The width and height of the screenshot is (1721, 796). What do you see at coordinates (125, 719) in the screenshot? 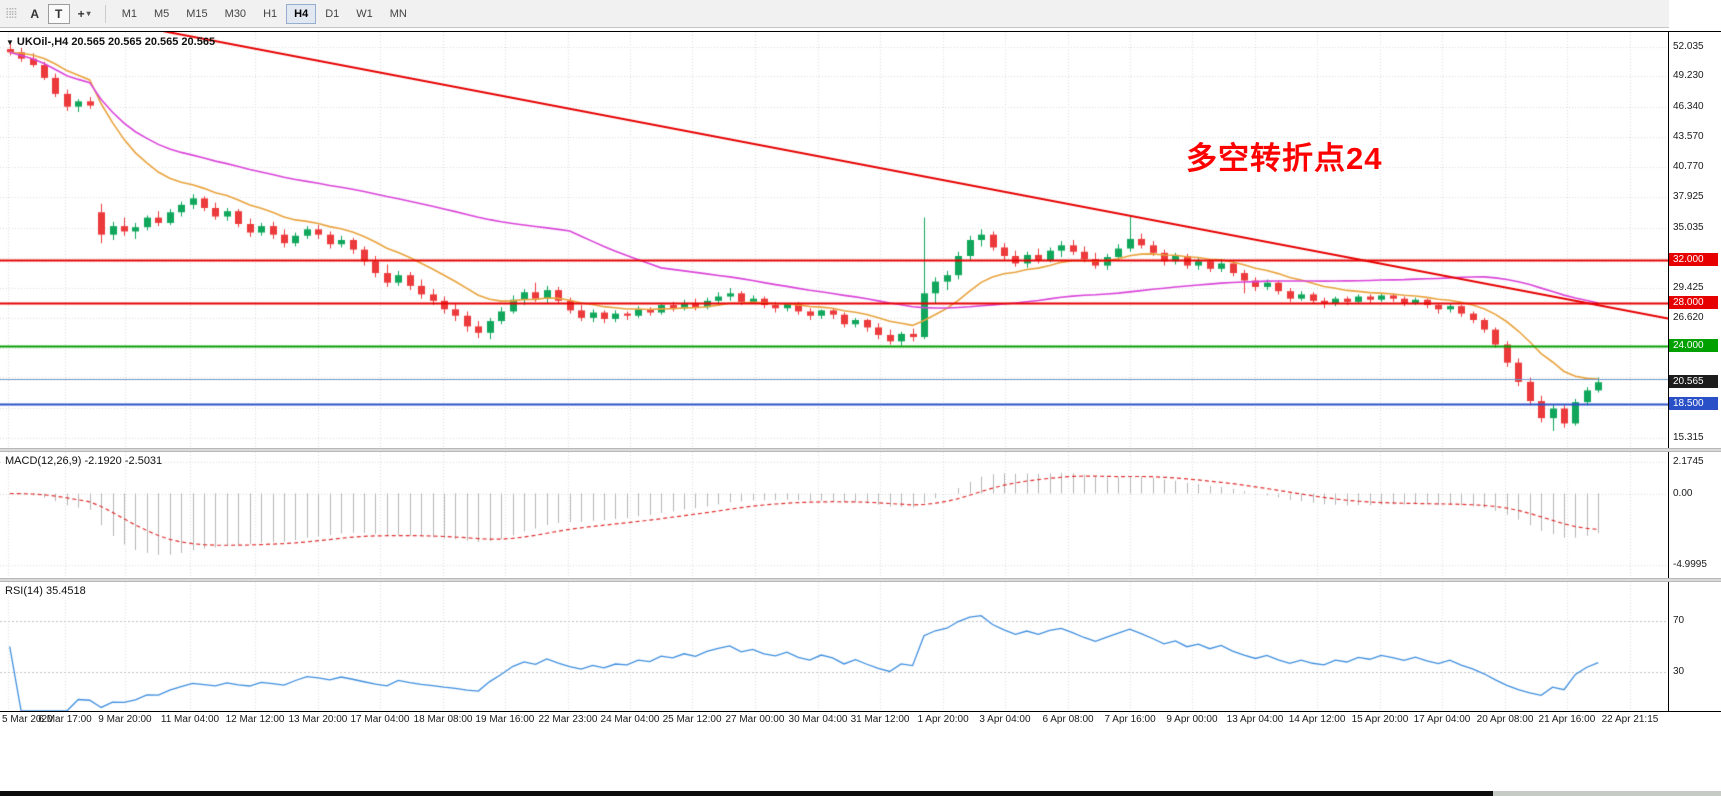
I see `time-tick: 9 Mar 20:00` at bounding box center [125, 719].